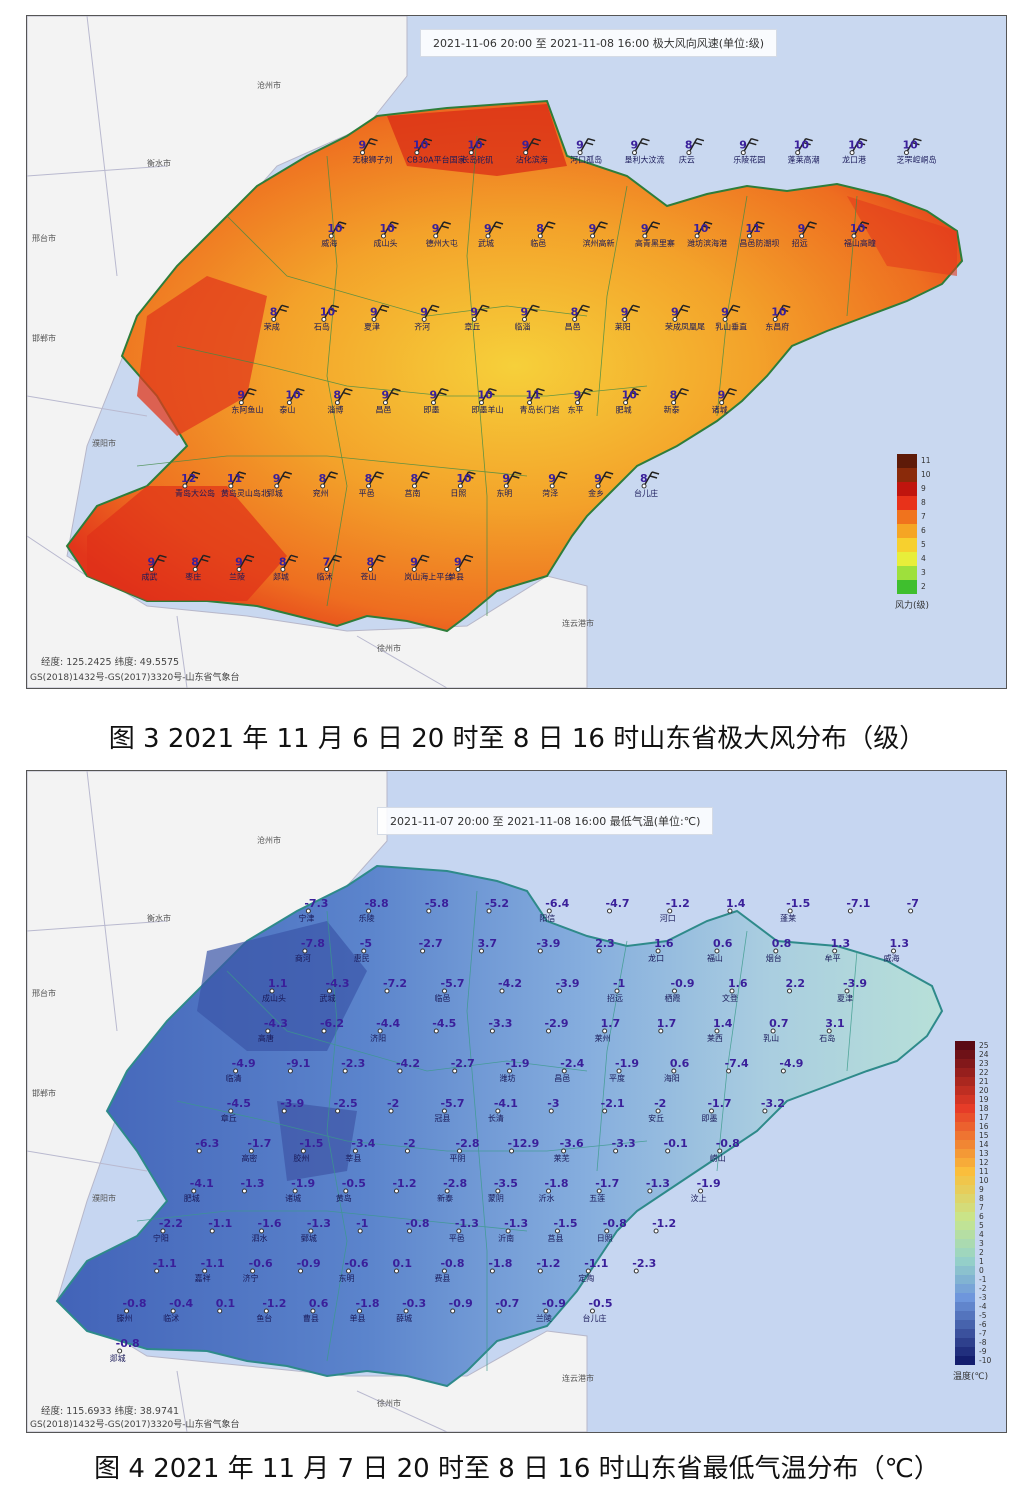  I want to click on station-marker: -1.5 胶州, so click(308, 1150).